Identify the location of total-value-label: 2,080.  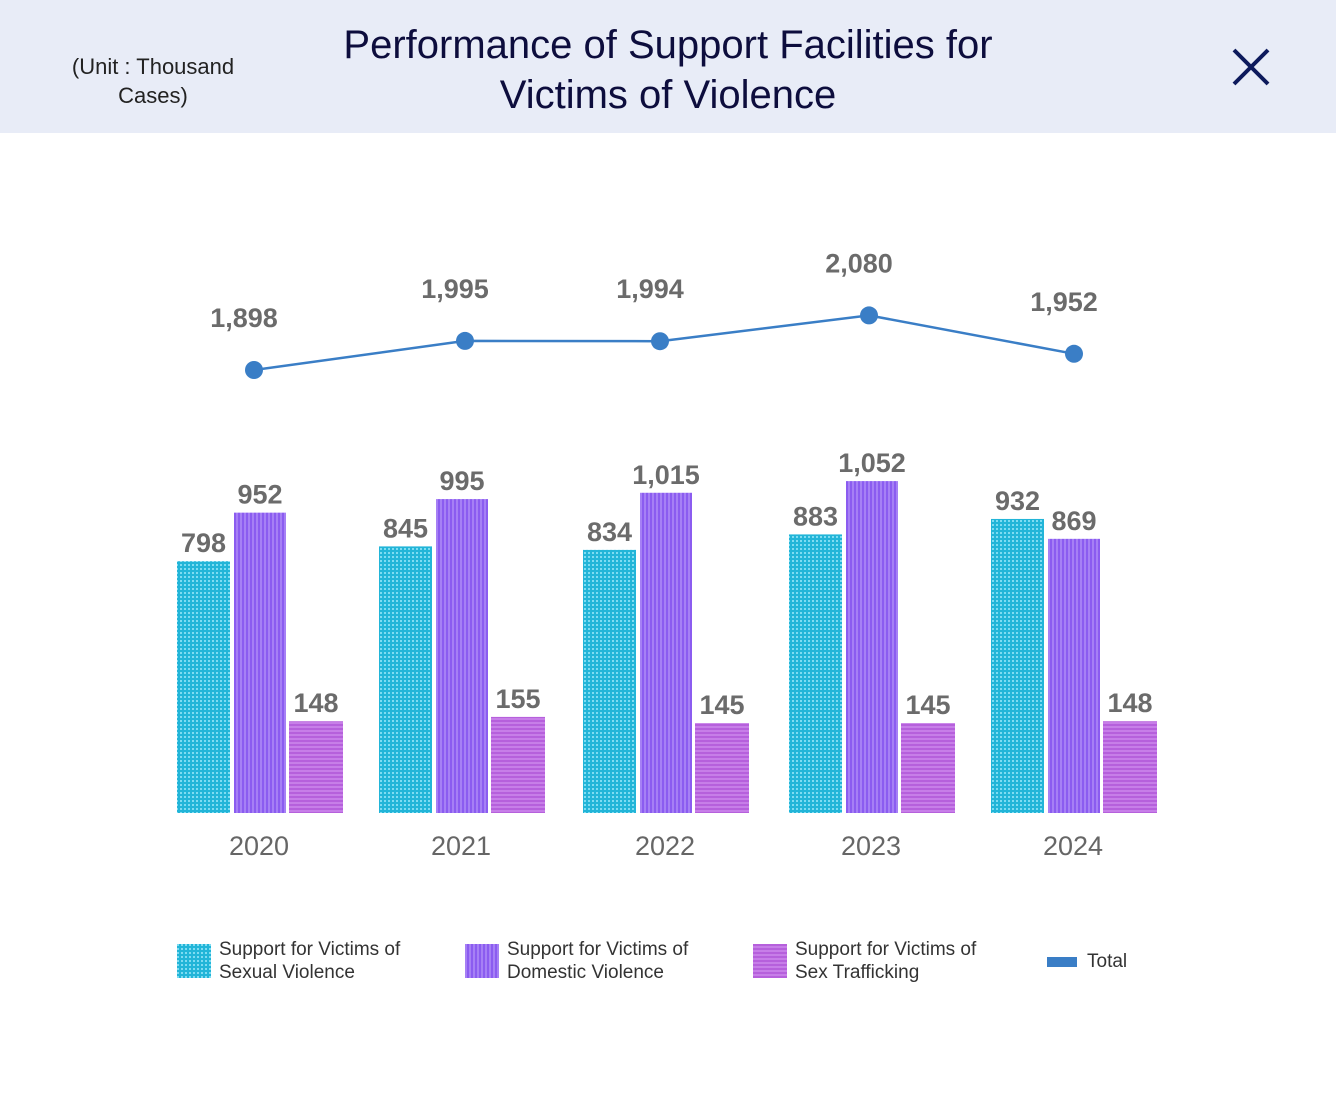
(859, 263).